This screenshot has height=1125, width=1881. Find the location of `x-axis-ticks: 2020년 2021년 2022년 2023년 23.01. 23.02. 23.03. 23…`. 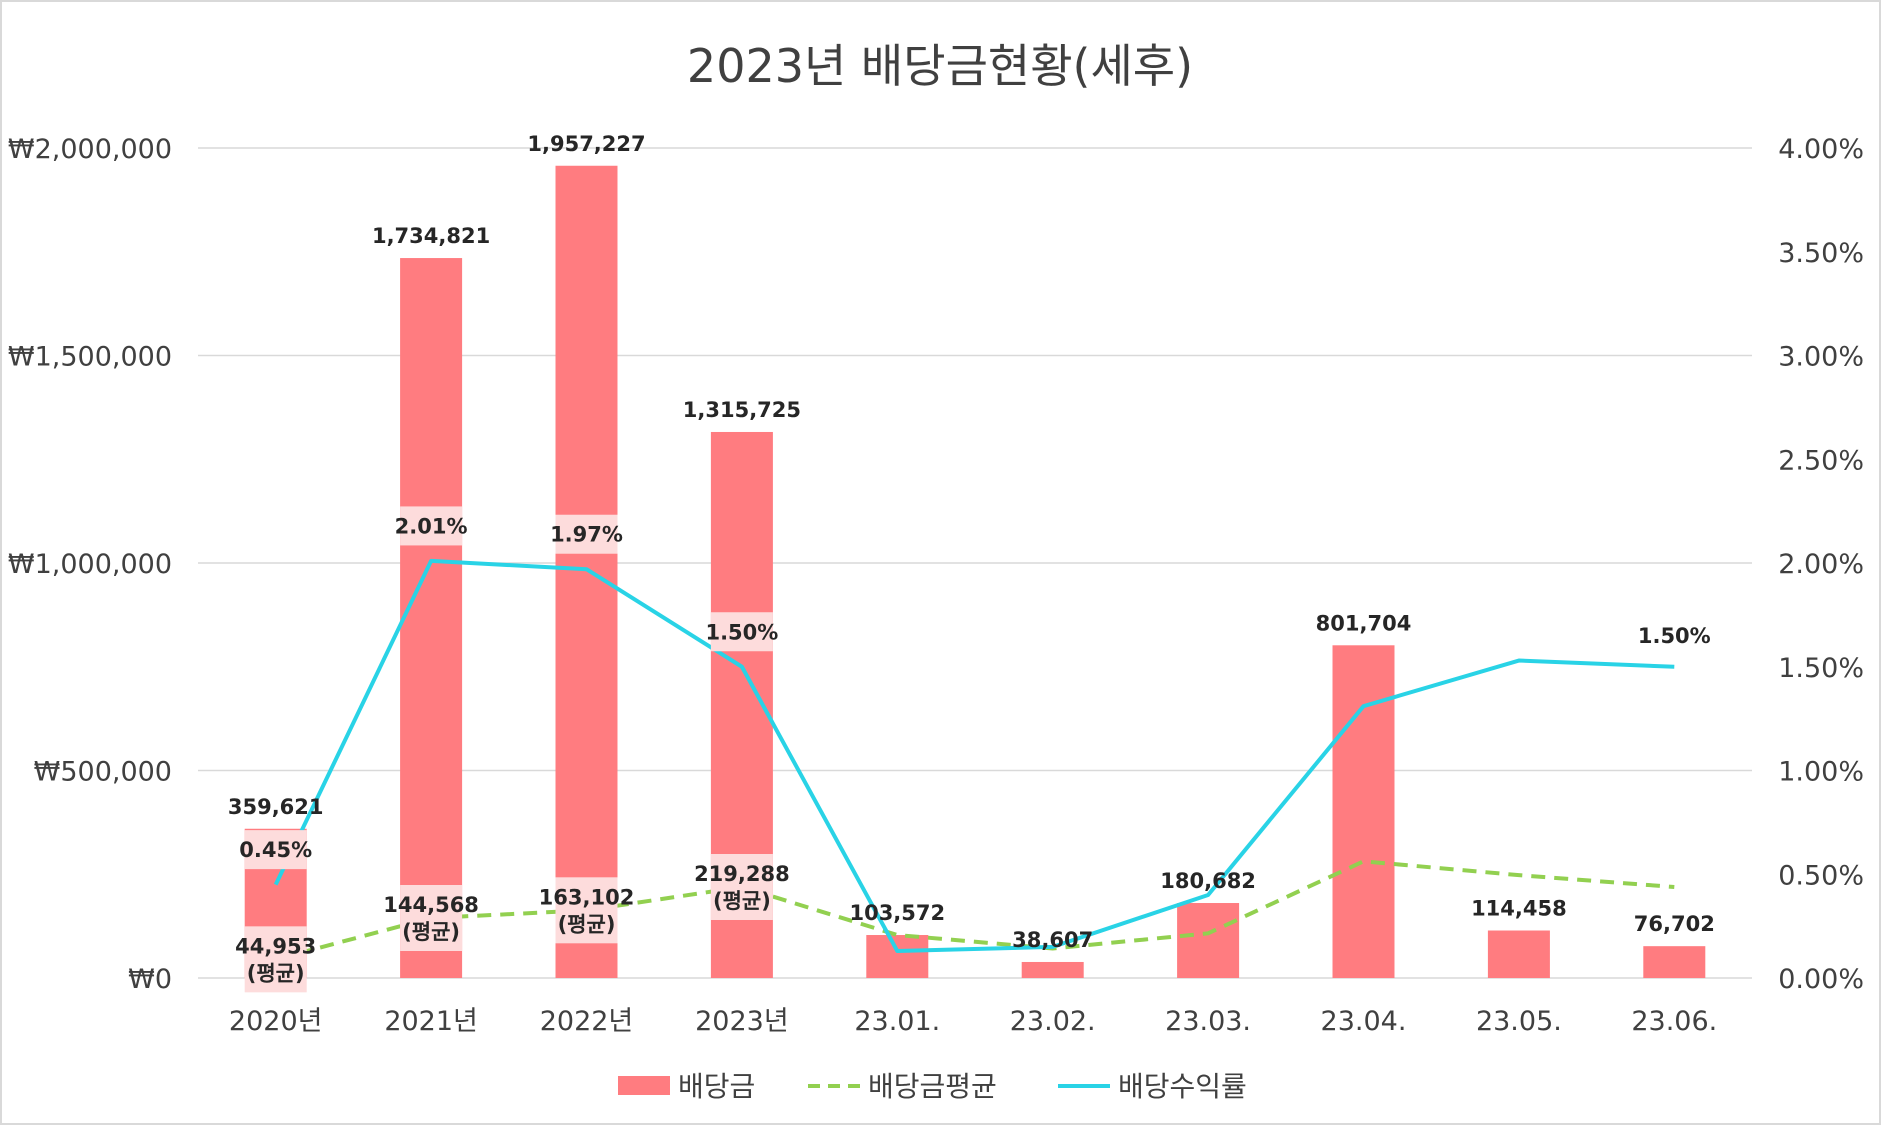

x-axis-ticks: 2020년 2021년 2022년 2023년 23.01. 23.02. 23.03. 23… is located at coordinates (973, 1021).